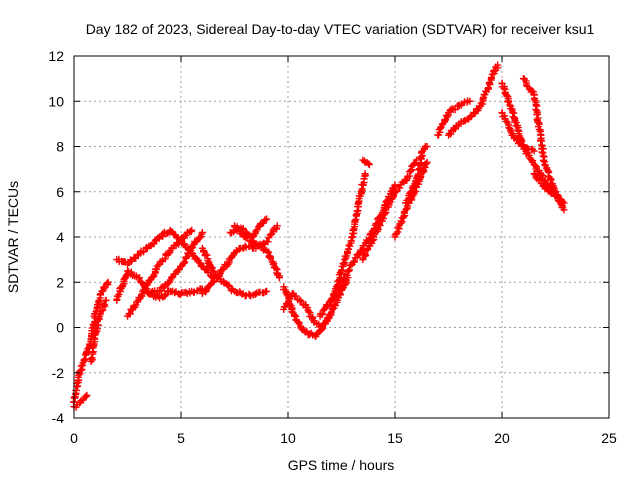  Describe the element at coordinates (56, 101) in the screenshot. I see `y-tick-label: 10` at that location.